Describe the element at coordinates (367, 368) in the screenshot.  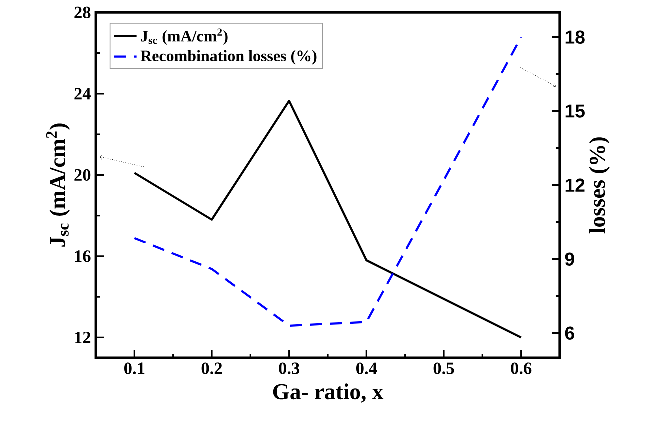
I see `x-tick-label: 0.4` at that location.